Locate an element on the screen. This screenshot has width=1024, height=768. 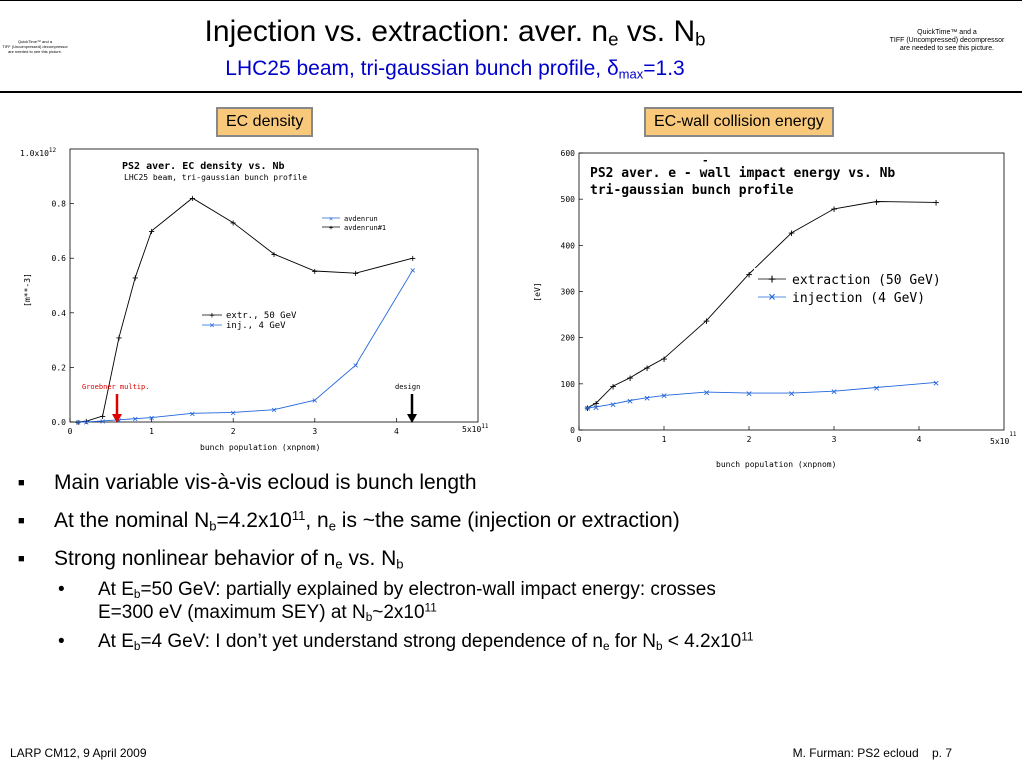
chart2-title-bar: - is located at coordinates (705, 160).